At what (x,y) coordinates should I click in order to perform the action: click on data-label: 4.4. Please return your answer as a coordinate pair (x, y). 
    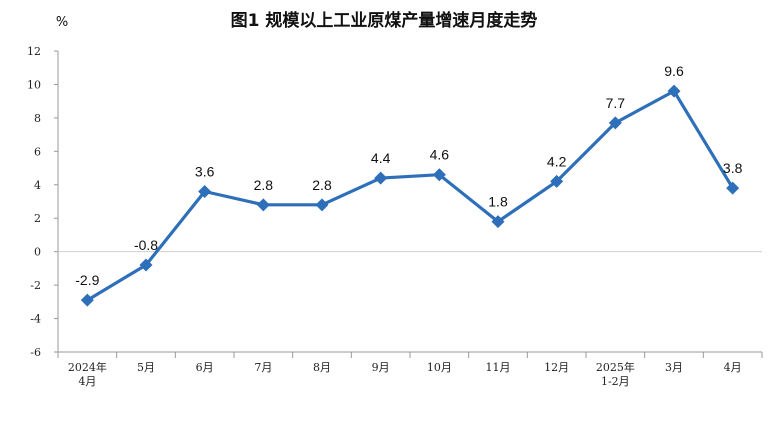
    Looking at the image, I should click on (381, 158).